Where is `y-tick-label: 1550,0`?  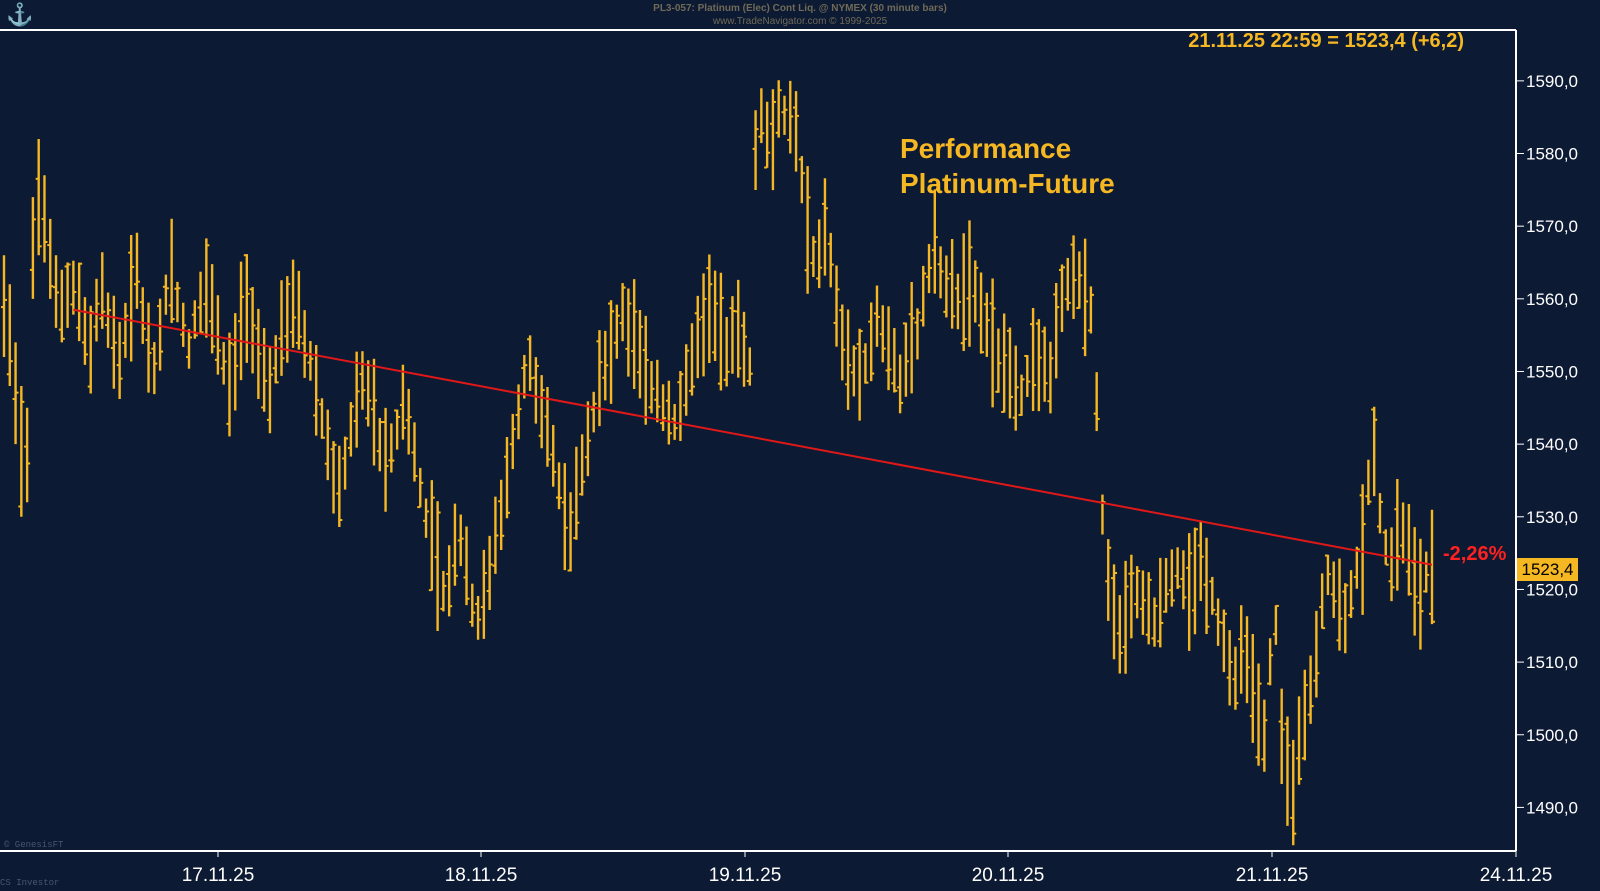 y-tick-label: 1550,0 is located at coordinates (1552, 371).